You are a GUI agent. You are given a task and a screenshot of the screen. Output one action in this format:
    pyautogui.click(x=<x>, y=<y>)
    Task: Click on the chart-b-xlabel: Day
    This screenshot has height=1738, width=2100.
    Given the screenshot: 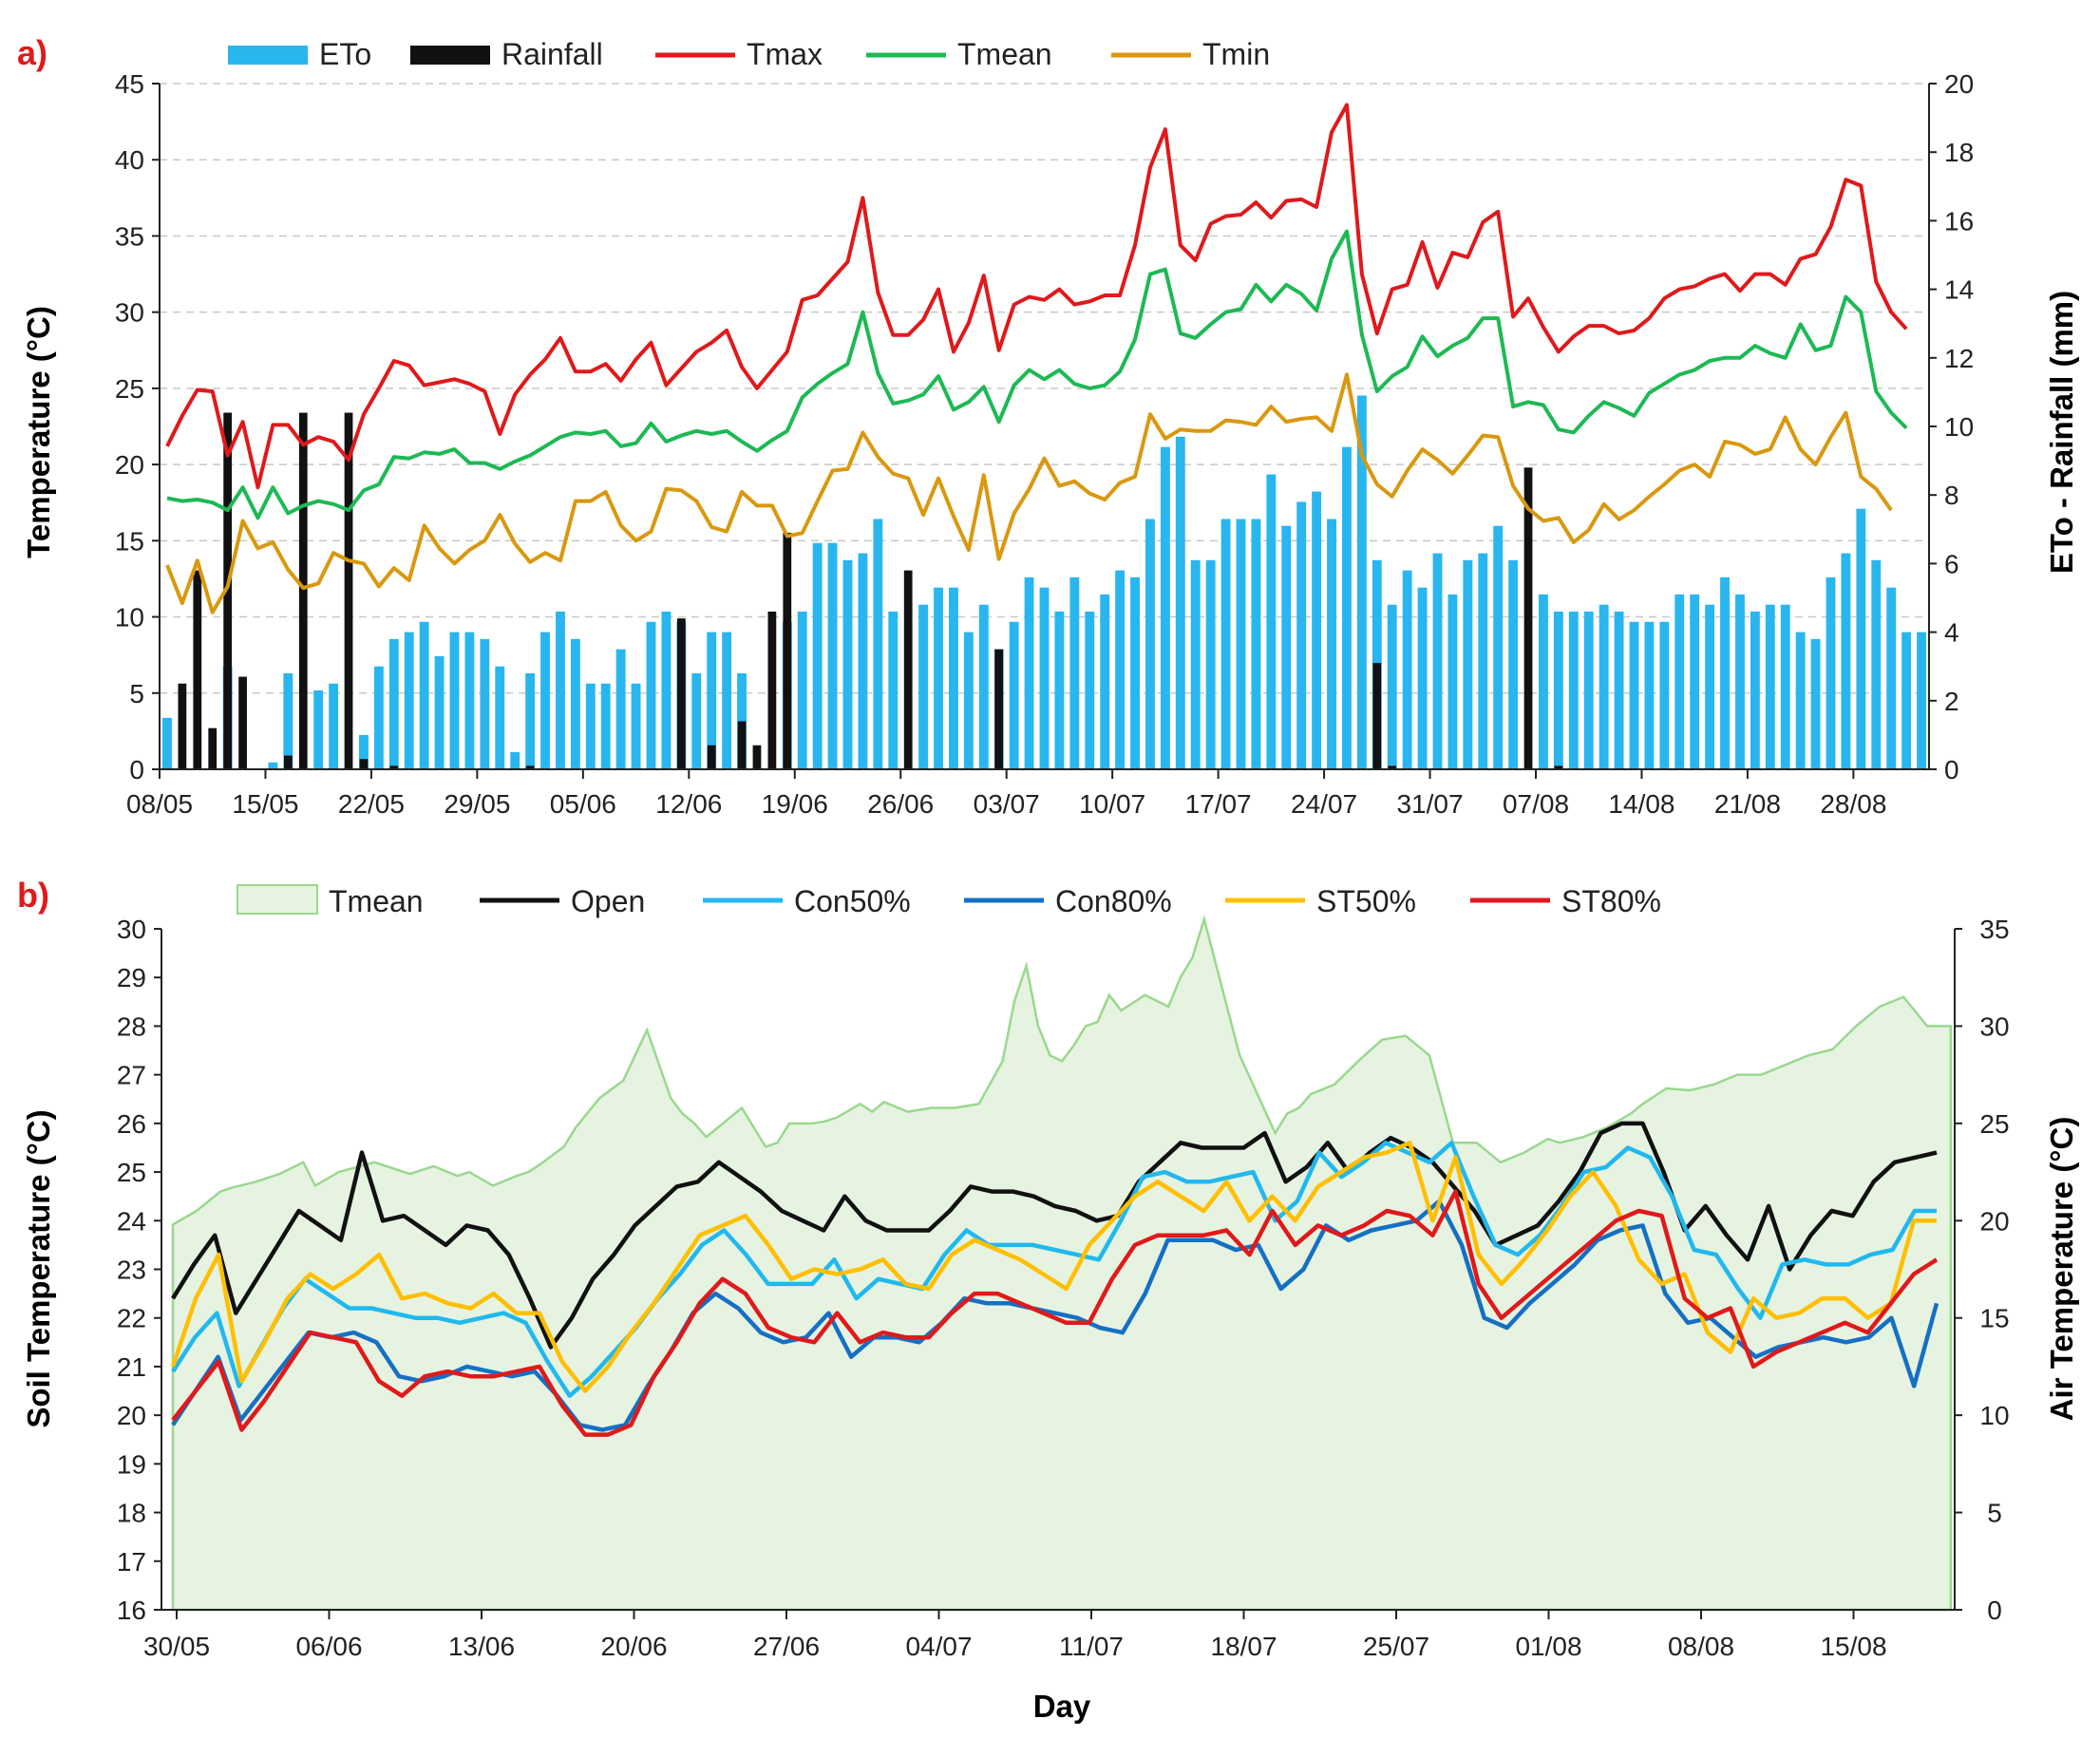 What is the action you would take?
    pyautogui.click(x=1062, y=1706)
    